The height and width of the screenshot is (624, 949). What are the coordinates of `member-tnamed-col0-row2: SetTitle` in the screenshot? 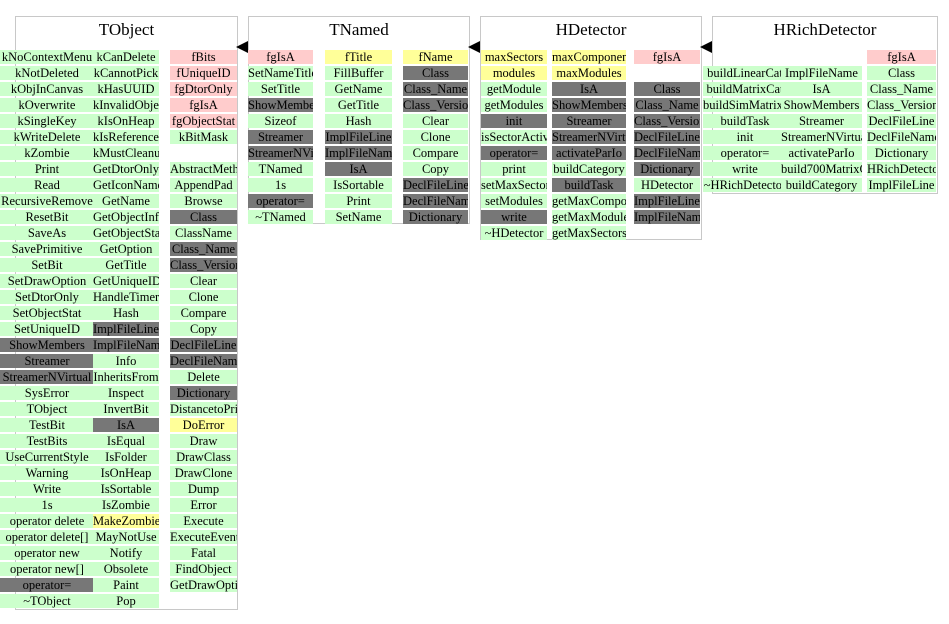 It's located at (280, 89).